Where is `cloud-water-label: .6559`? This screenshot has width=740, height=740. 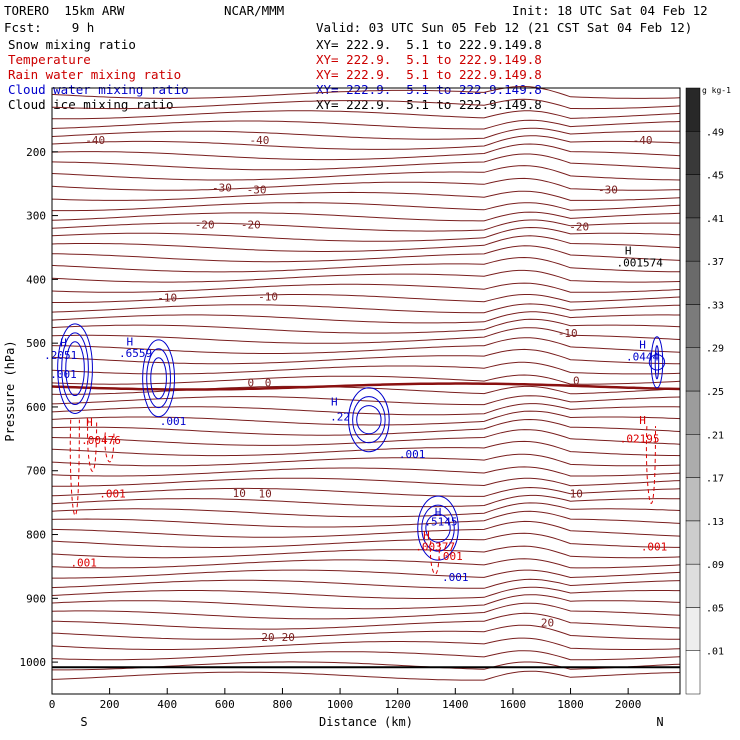 cloud-water-label: .6559 is located at coordinates (135, 353).